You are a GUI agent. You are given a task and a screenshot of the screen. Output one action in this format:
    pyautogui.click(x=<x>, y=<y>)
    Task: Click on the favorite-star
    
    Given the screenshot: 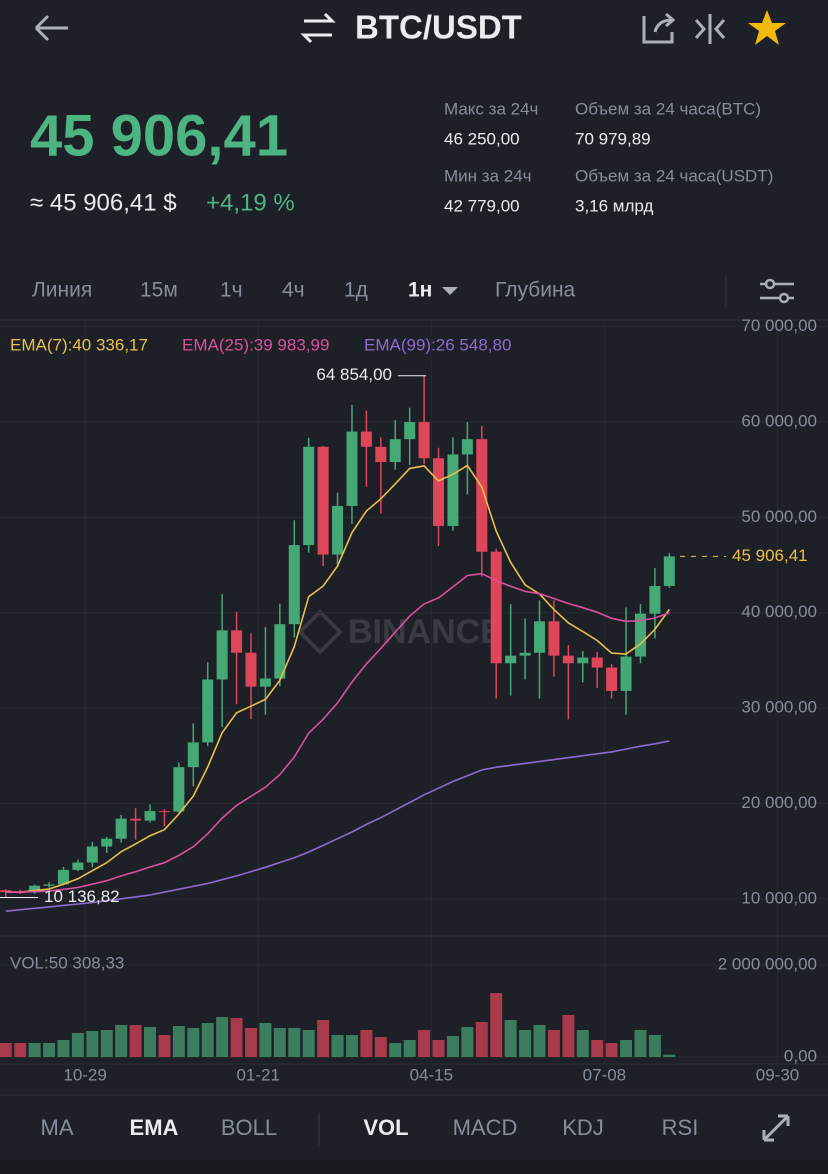 What is the action you would take?
    pyautogui.click(x=767, y=27)
    